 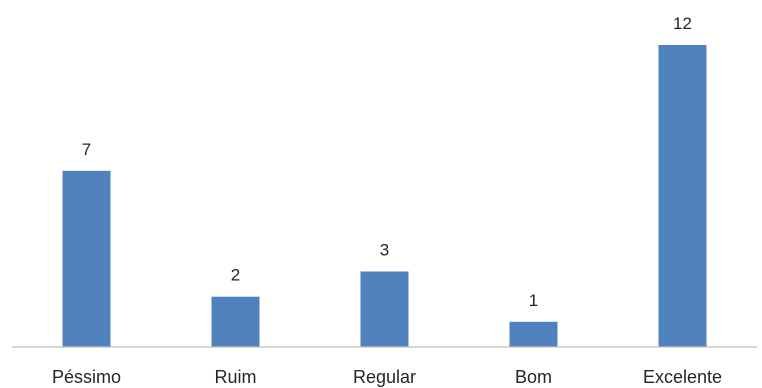 What do you see at coordinates (533, 377) in the screenshot?
I see `category-label-3: Bom` at bounding box center [533, 377].